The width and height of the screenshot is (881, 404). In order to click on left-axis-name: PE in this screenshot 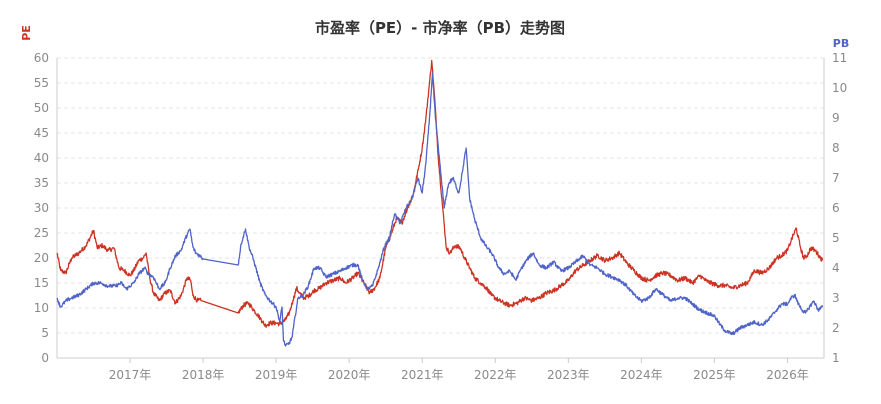, I will do `click(26, 33)`.